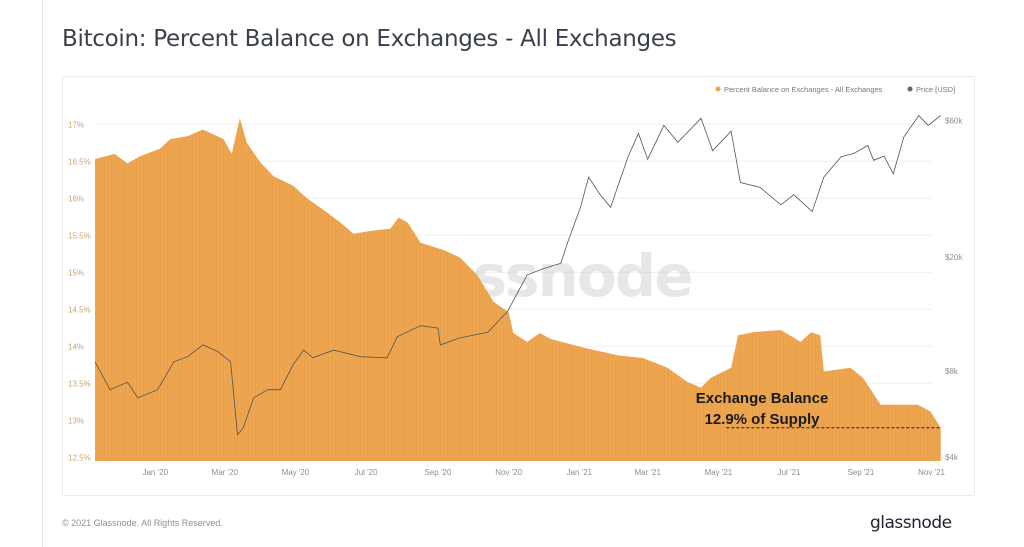 This screenshot has height=547, width=1024. What do you see at coordinates (718, 472) in the screenshot?
I see `x-tick-label: May '21` at bounding box center [718, 472].